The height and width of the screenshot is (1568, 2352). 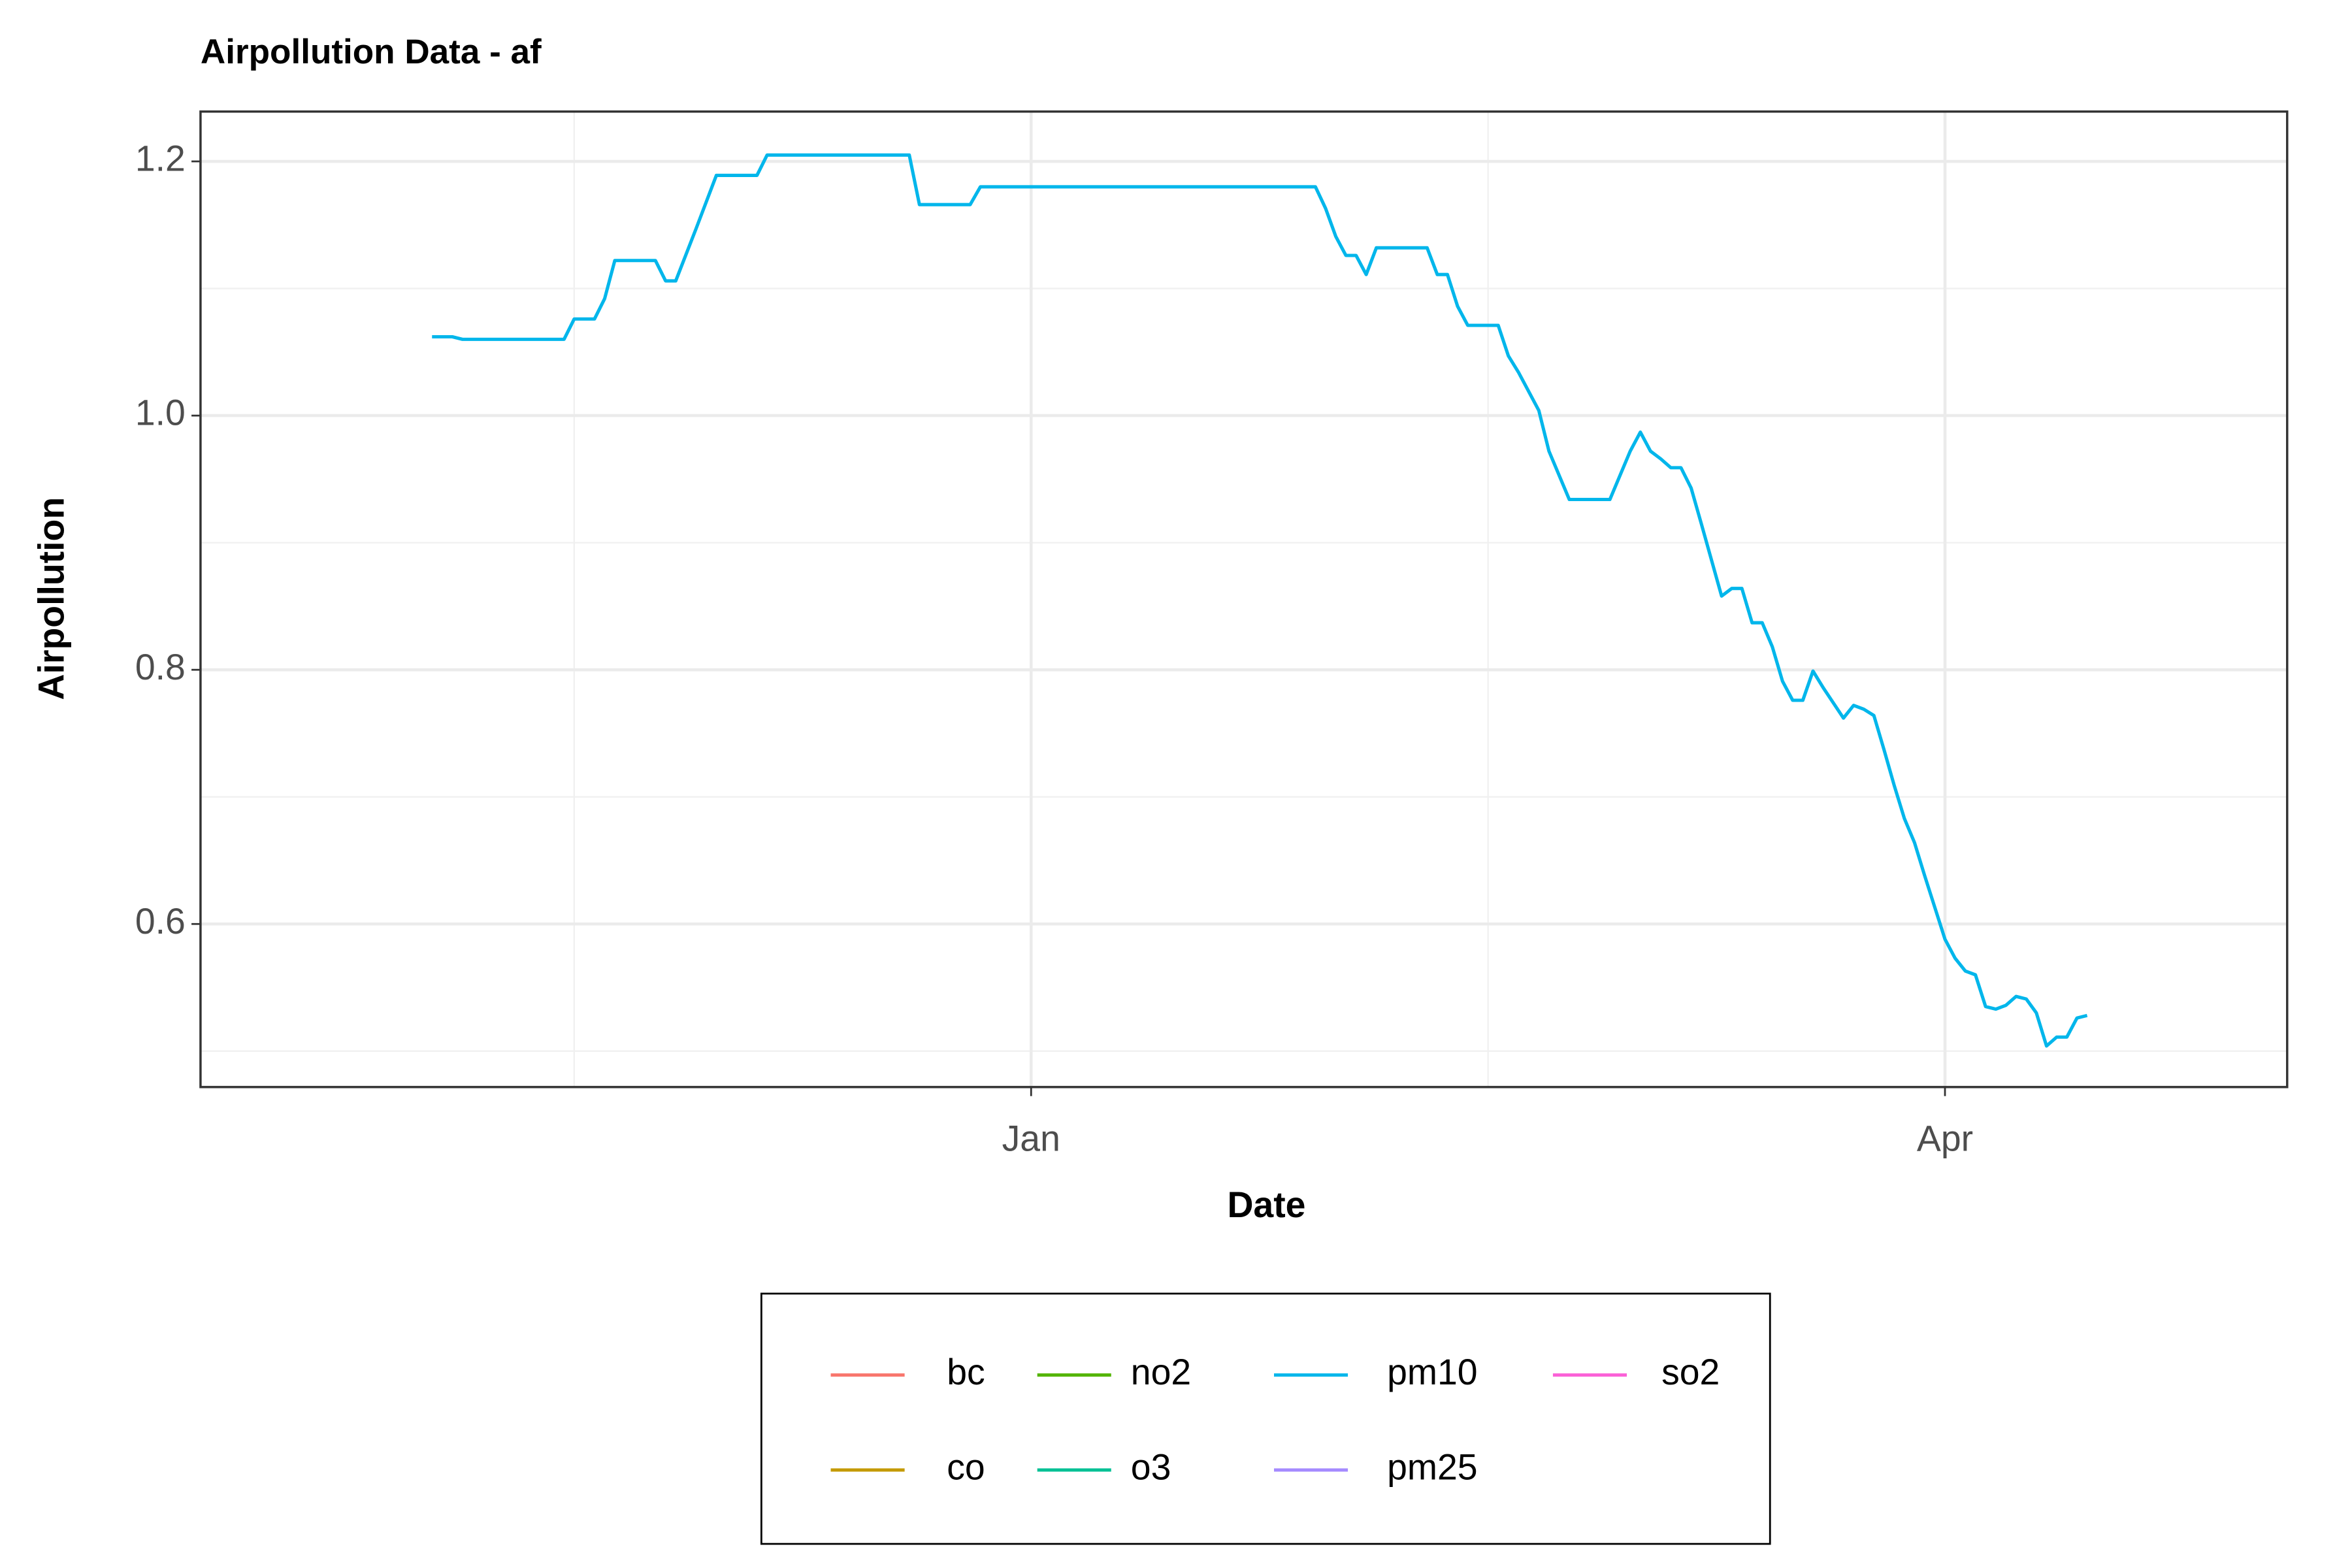 What do you see at coordinates (160, 667) in the screenshot?
I see `y-tick-label: 0.8` at bounding box center [160, 667].